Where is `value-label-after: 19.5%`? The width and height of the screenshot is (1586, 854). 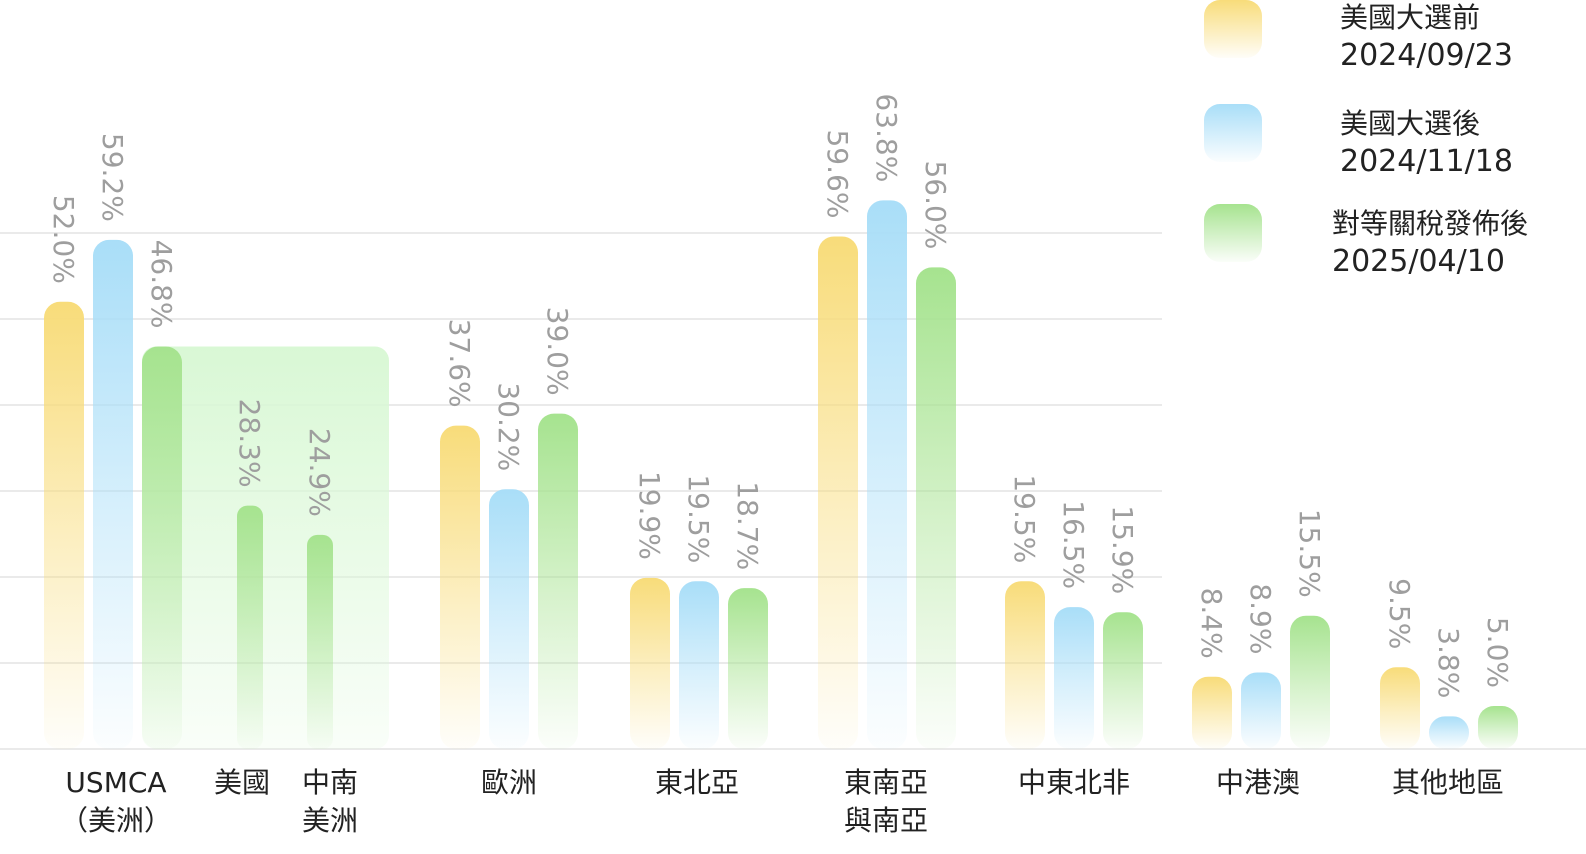 value-label-after: 19.5% is located at coordinates (698, 518).